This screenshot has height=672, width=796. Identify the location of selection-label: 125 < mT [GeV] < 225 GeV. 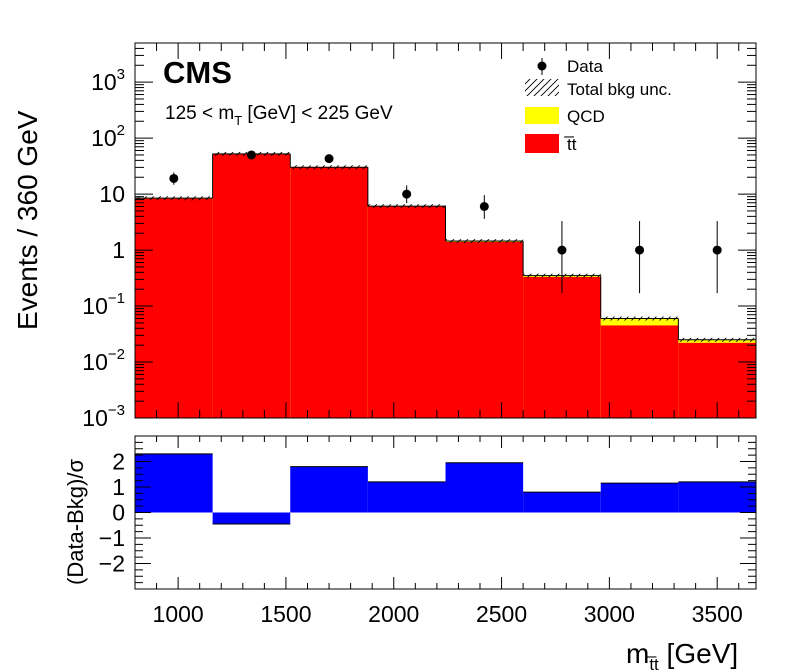
(279, 115).